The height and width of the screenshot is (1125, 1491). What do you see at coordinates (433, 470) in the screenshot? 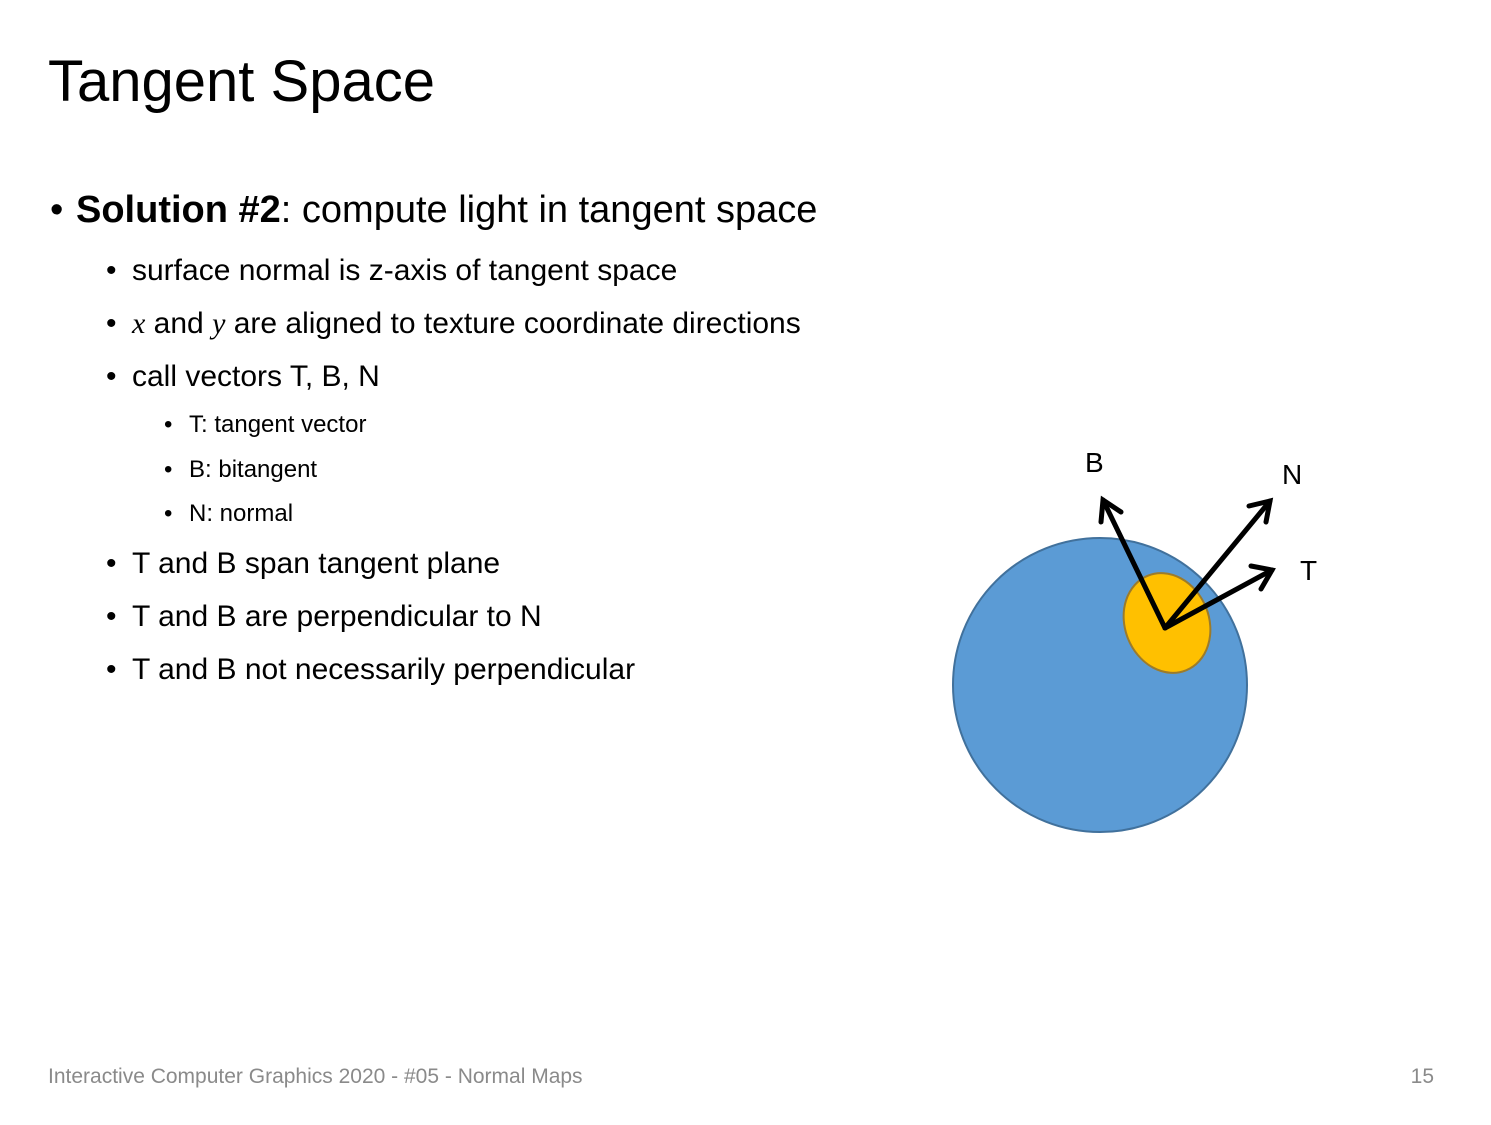
I see `bullet: B: bitangent` at bounding box center [433, 470].